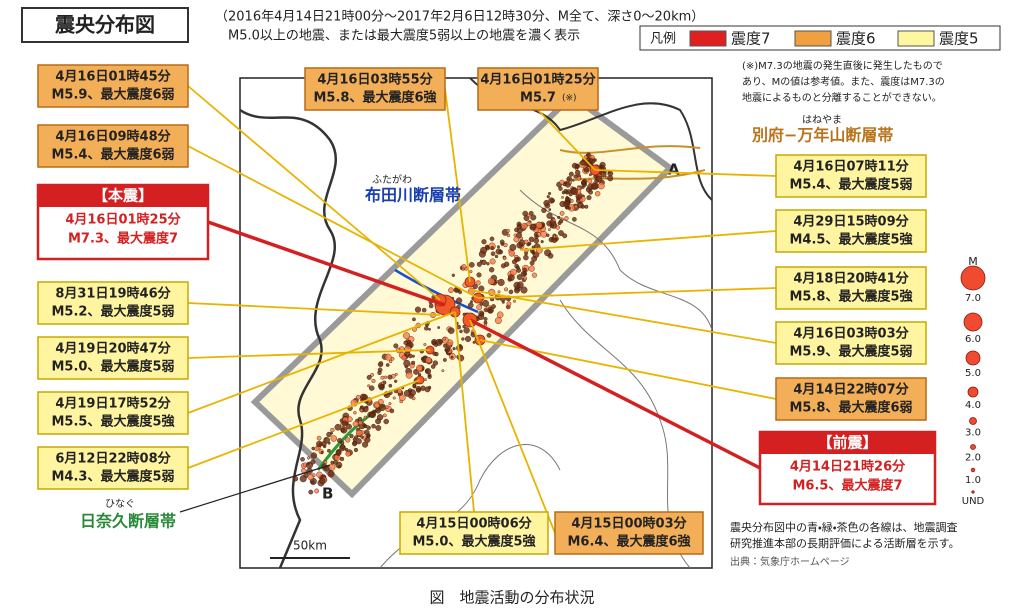  I want to click on legend-item: 震度6, so click(856, 39).